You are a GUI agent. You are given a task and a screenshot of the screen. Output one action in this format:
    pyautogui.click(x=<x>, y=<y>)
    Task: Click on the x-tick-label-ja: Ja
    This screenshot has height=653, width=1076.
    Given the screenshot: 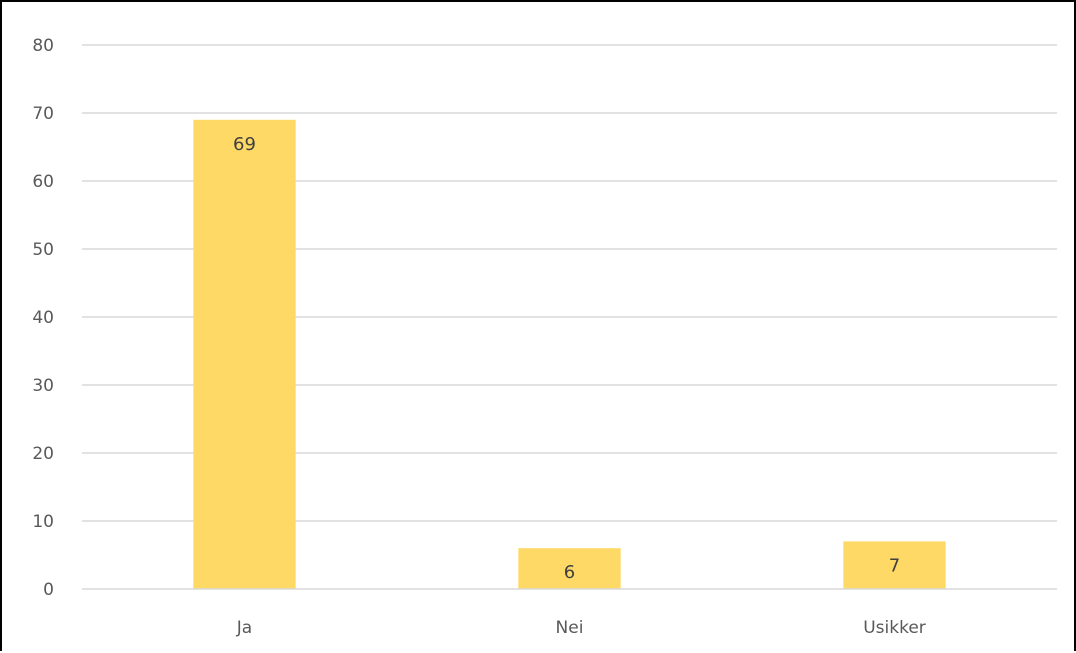 What is the action you would take?
    pyautogui.click(x=244, y=628)
    